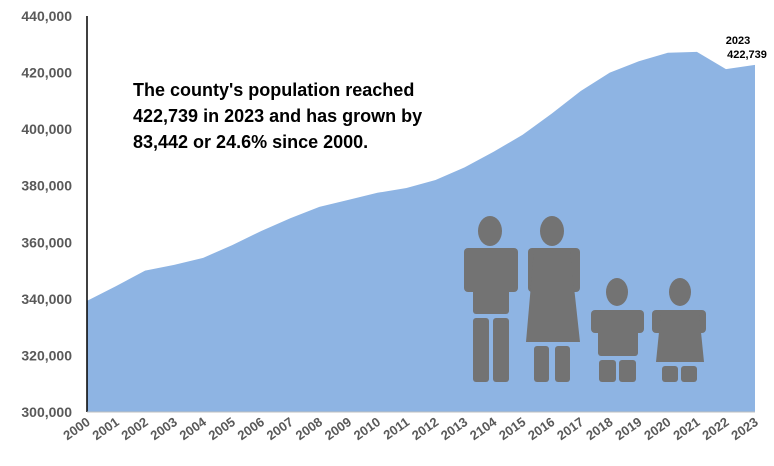 The width and height of the screenshot is (774, 466). What do you see at coordinates (570, 428) in the screenshot?
I see `x-tick-label: 2017` at bounding box center [570, 428].